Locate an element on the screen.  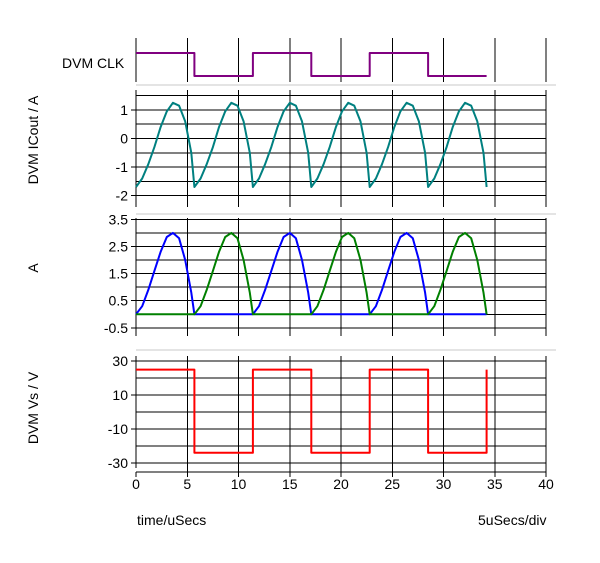
y-tick-label: 0 is located at coordinates (124, 139).